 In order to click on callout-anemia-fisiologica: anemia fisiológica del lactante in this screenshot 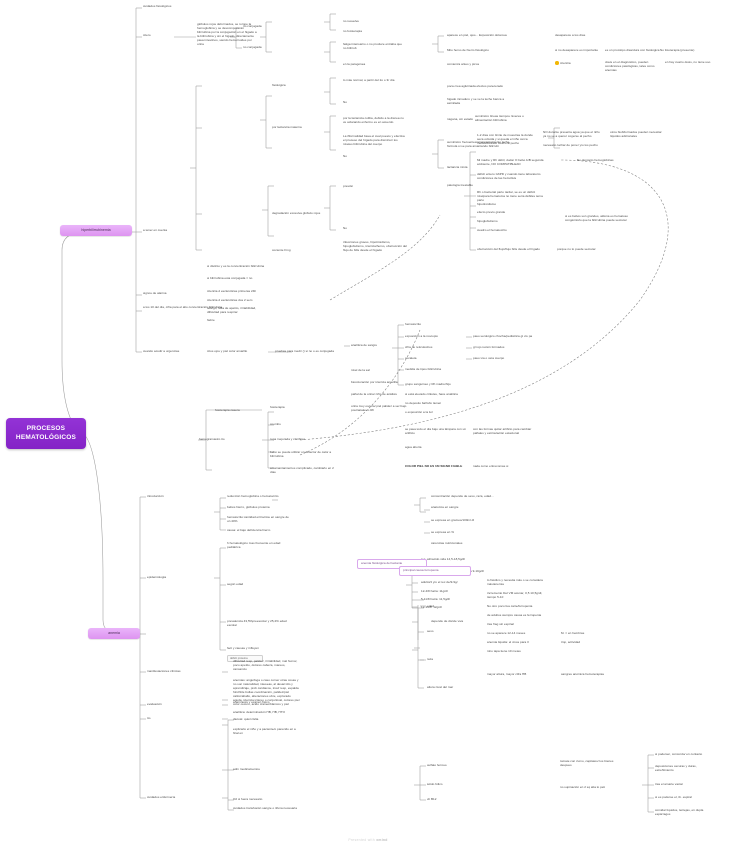, I will do `click(392, 564)`.